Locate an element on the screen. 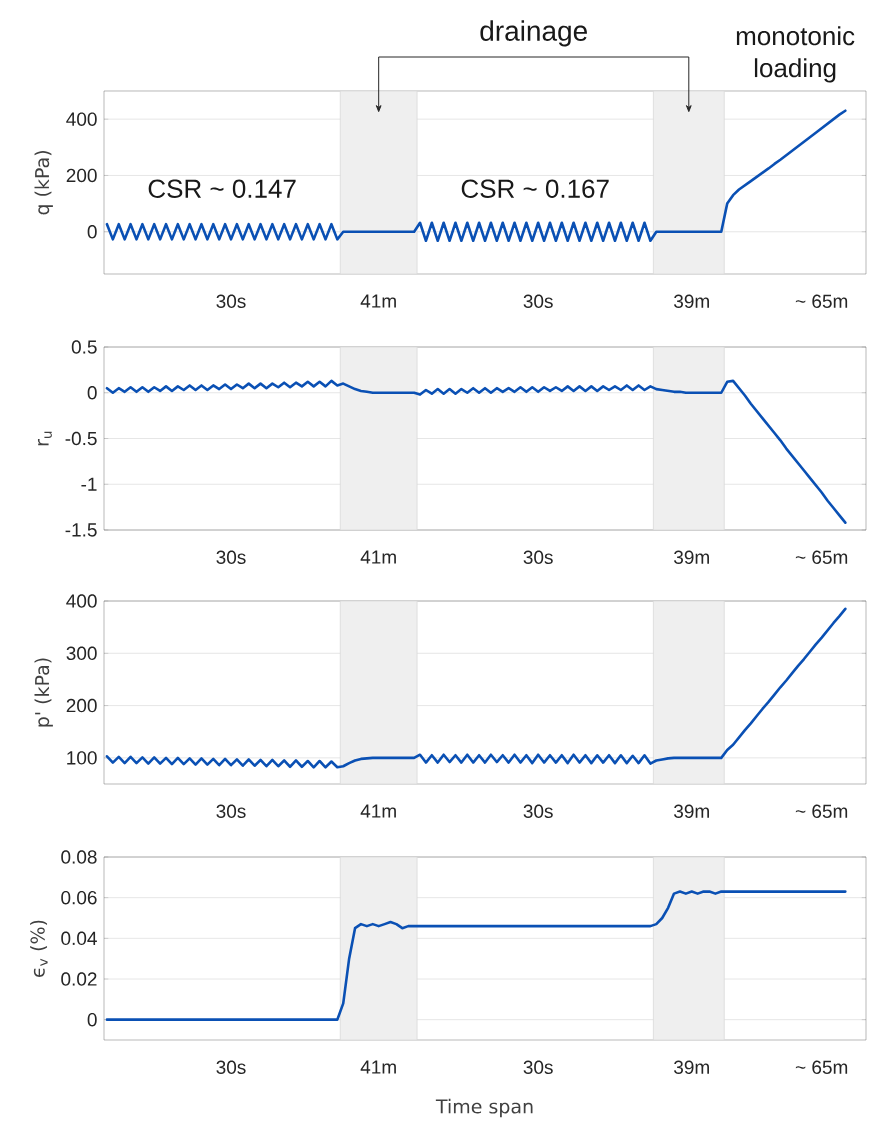 The width and height of the screenshot is (891, 1131). y-tick-label: 0.5 is located at coordinates (84, 347).